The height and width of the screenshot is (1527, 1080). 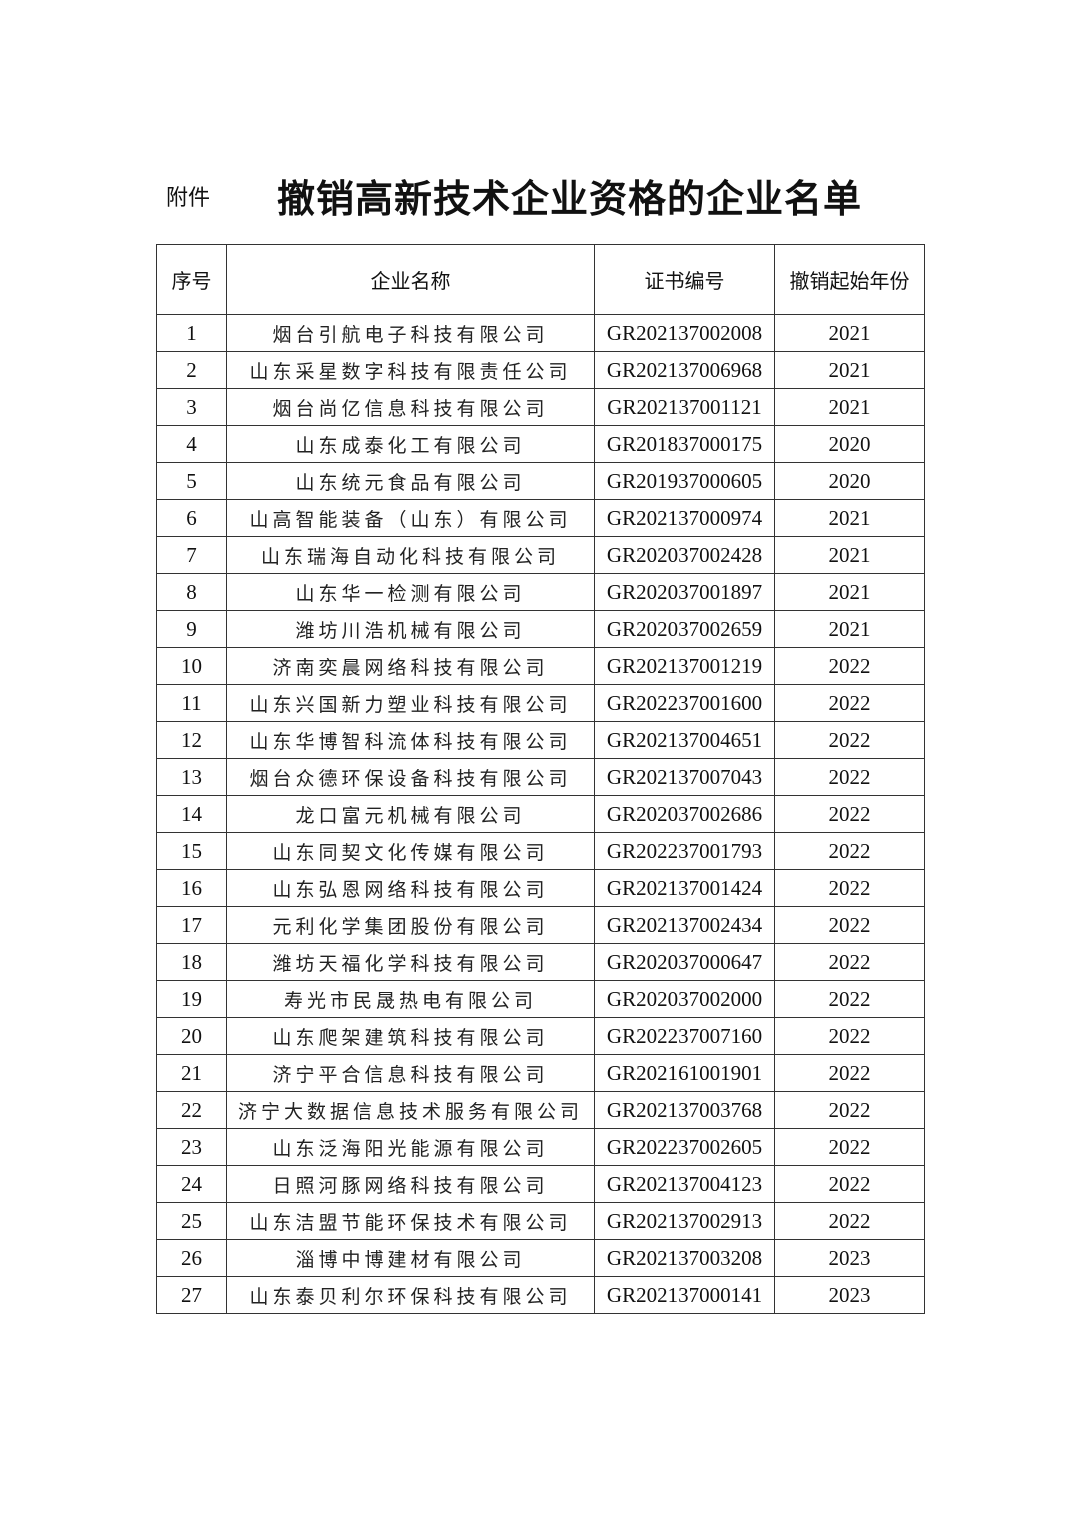 What do you see at coordinates (684, 814) in the screenshot?
I see `cell-certificate-number: GR202037002686` at bounding box center [684, 814].